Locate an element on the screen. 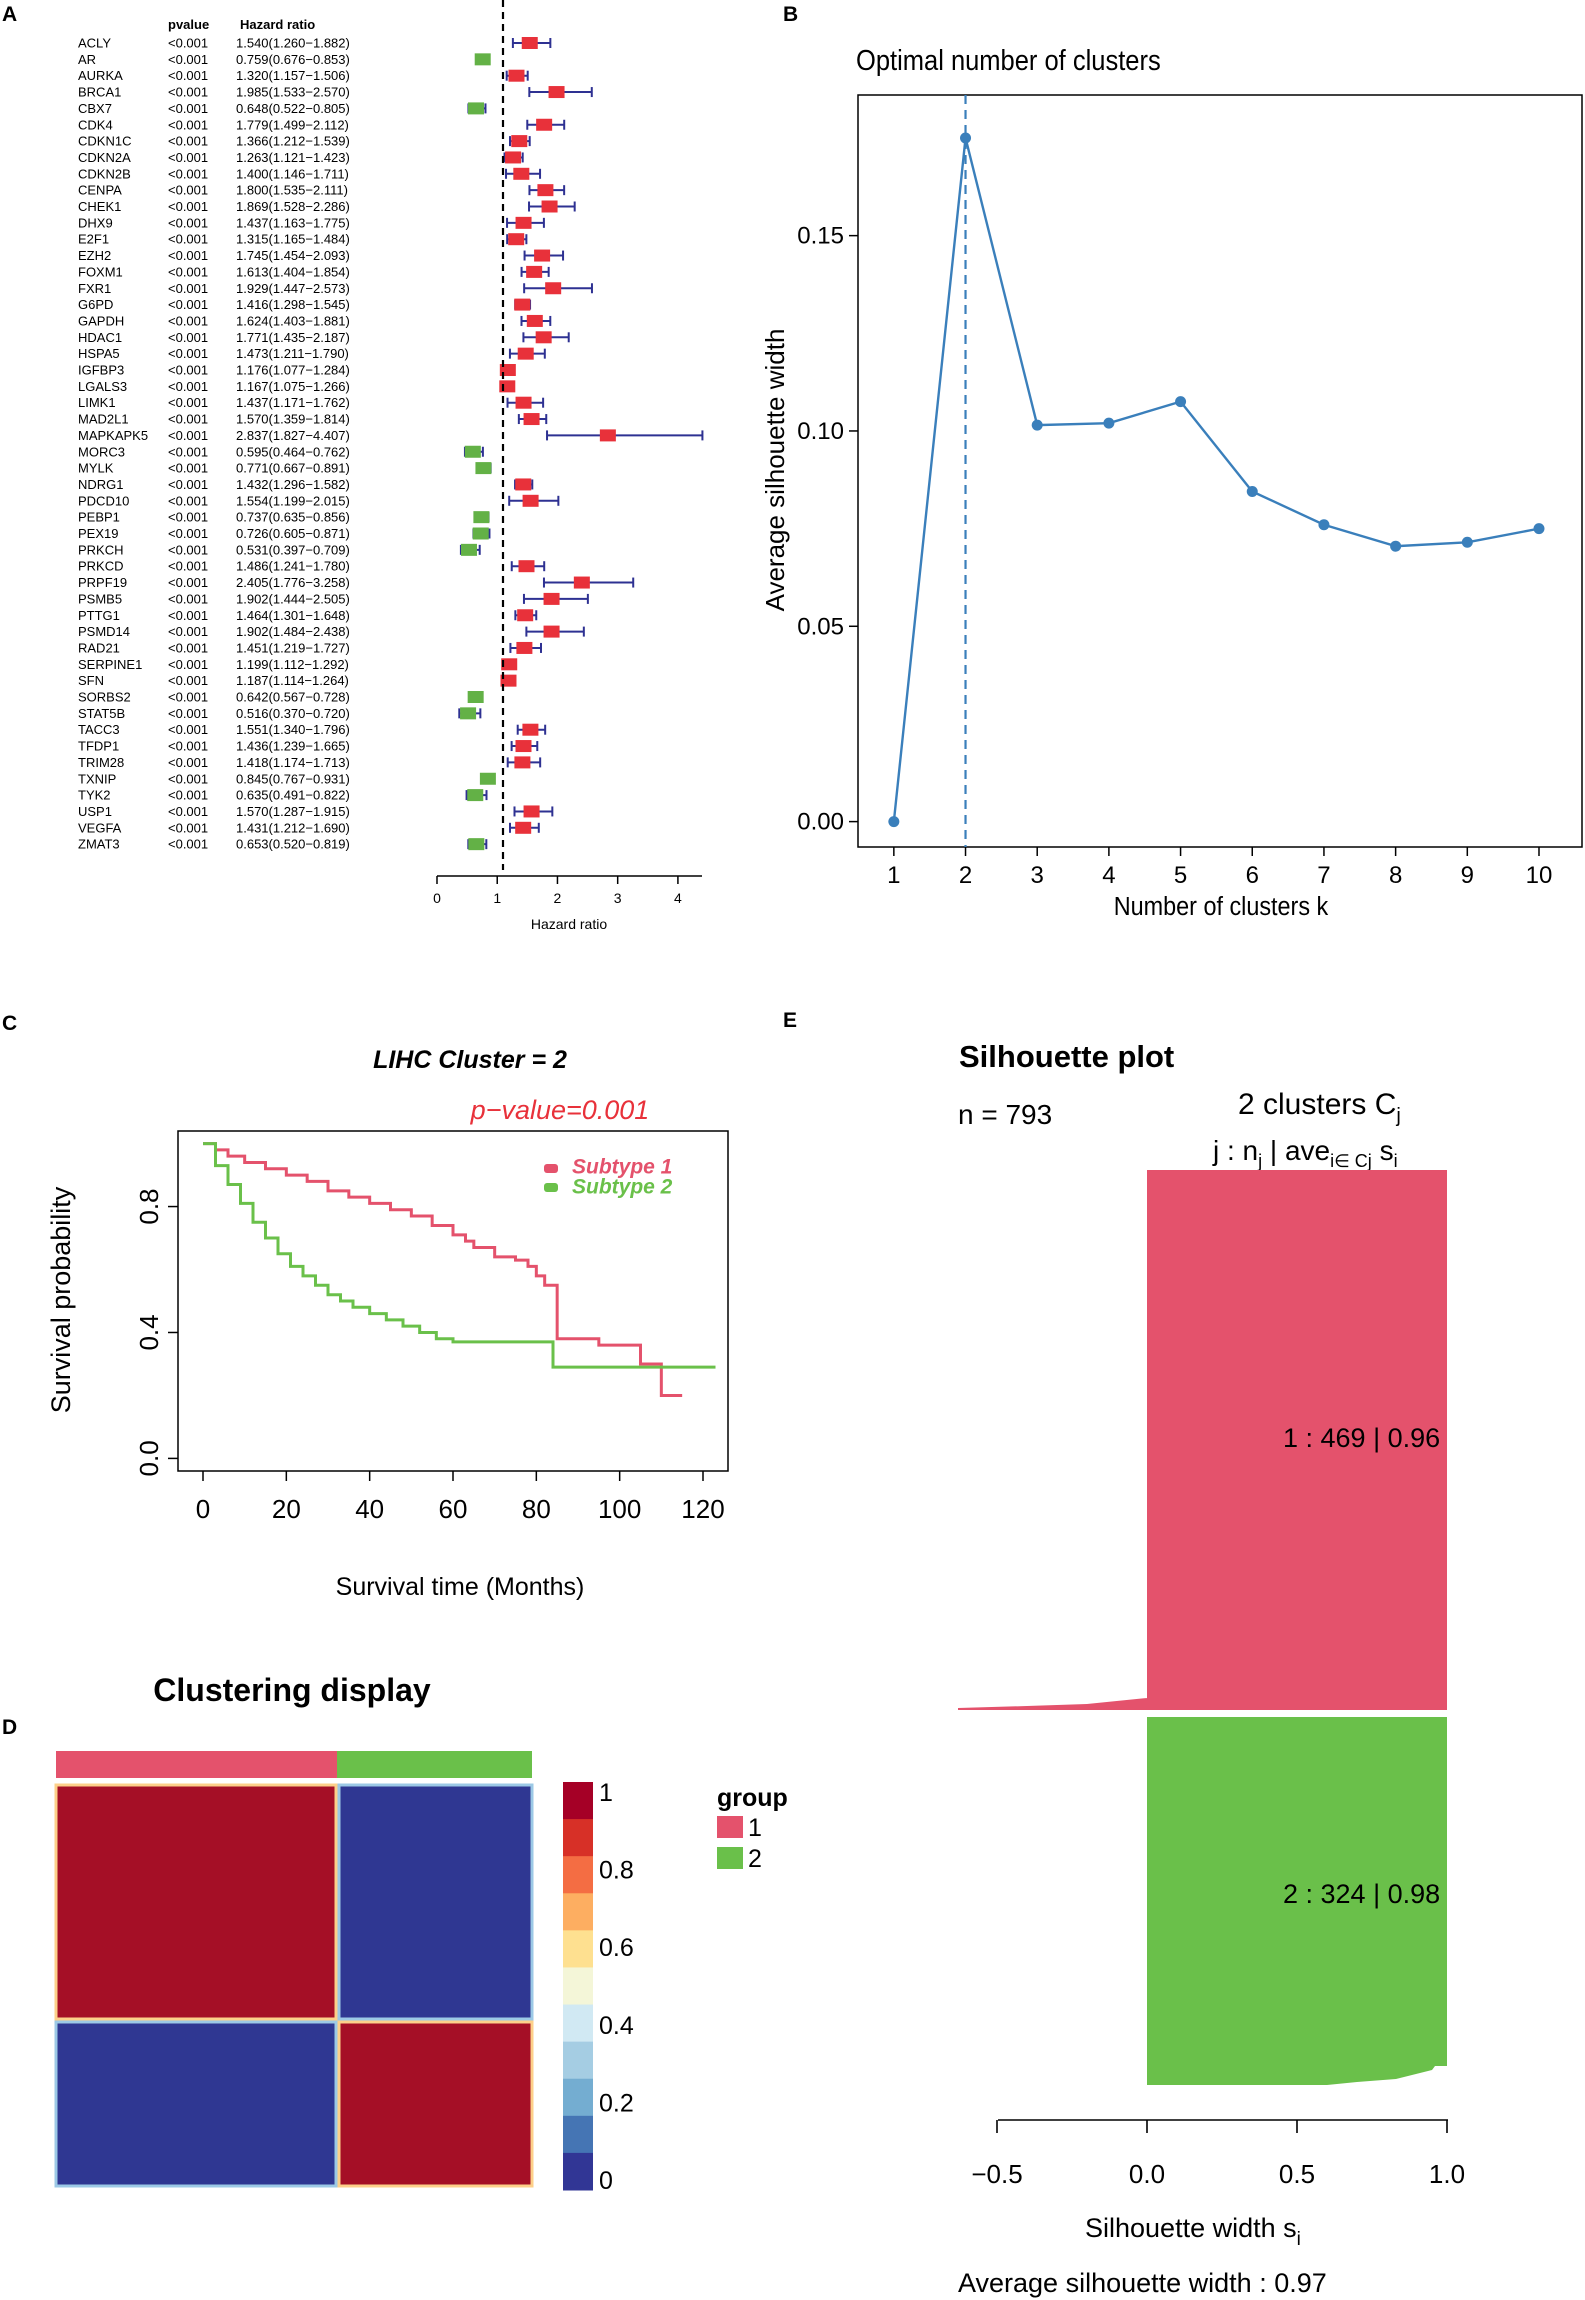 The image size is (1585, 2300). forest-row: EZH2 <0.001 1.745(1.454−2.093) is located at coordinates (321, 255).